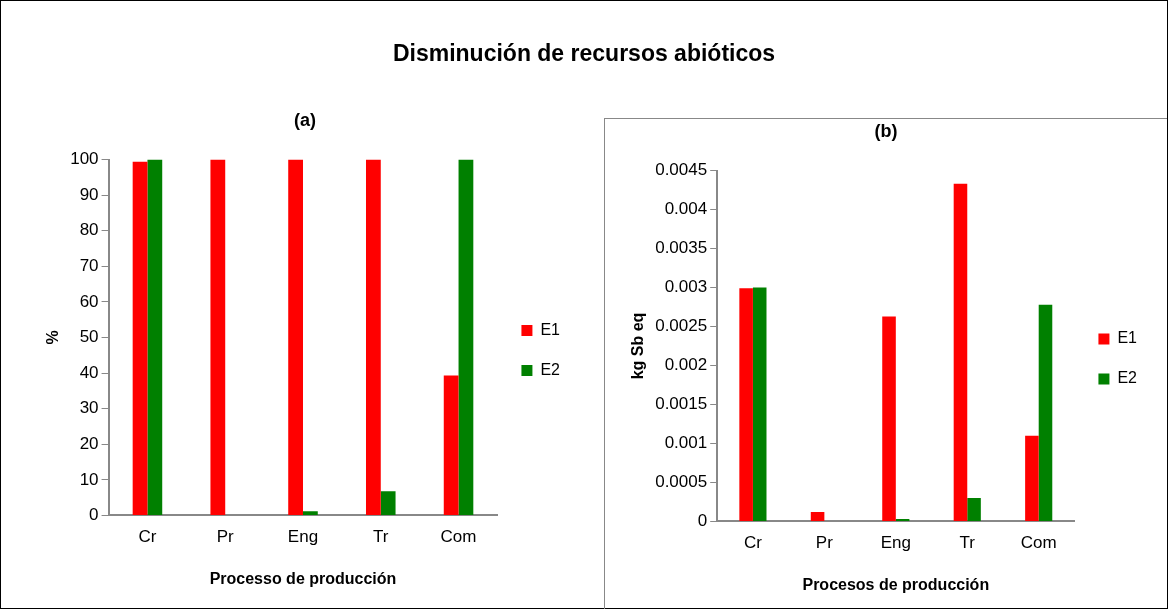 This screenshot has height=609, width=1168. I want to click on y-tick-label: 0.002, so click(686, 365).